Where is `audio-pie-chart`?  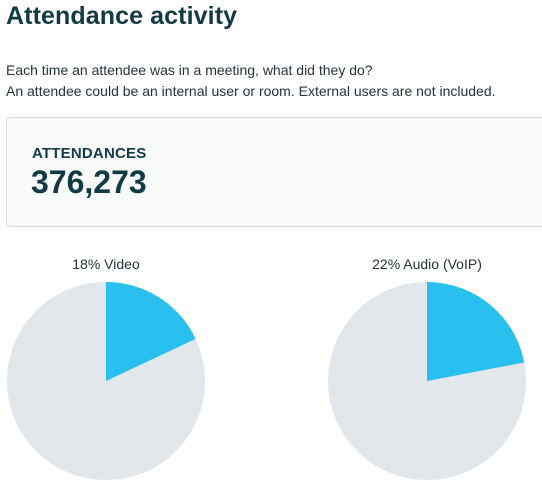 audio-pie-chart is located at coordinates (427, 381).